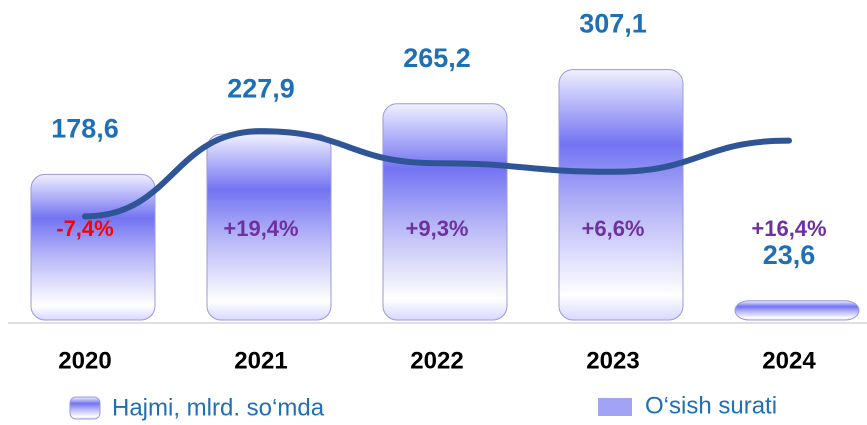 The image size is (867, 425). Describe the element at coordinates (261, 88) in the screenshot. I see `bar-value-label: 227,9` at that location.